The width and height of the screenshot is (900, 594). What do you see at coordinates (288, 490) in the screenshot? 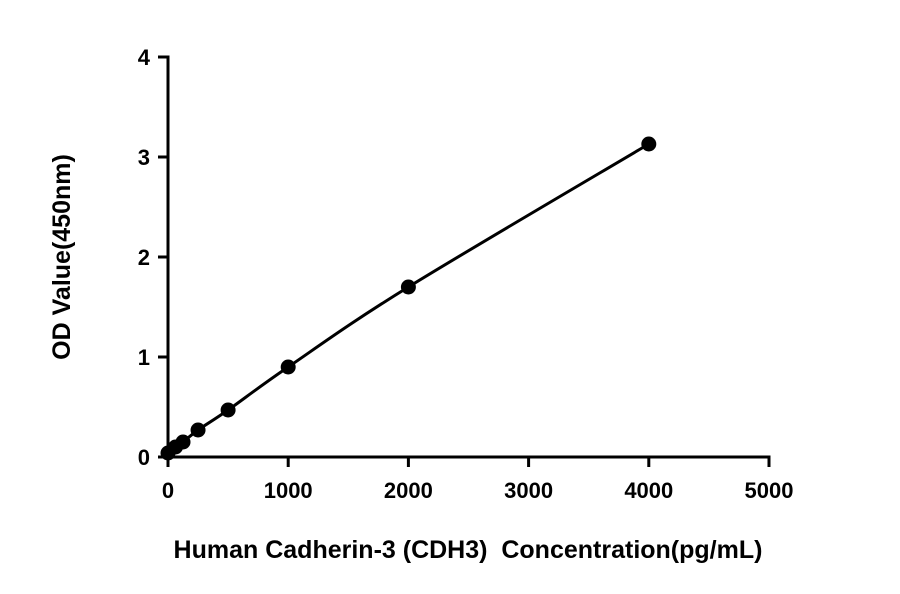
I see `x-tick-label: 1000` at bounding box center [288, 490].